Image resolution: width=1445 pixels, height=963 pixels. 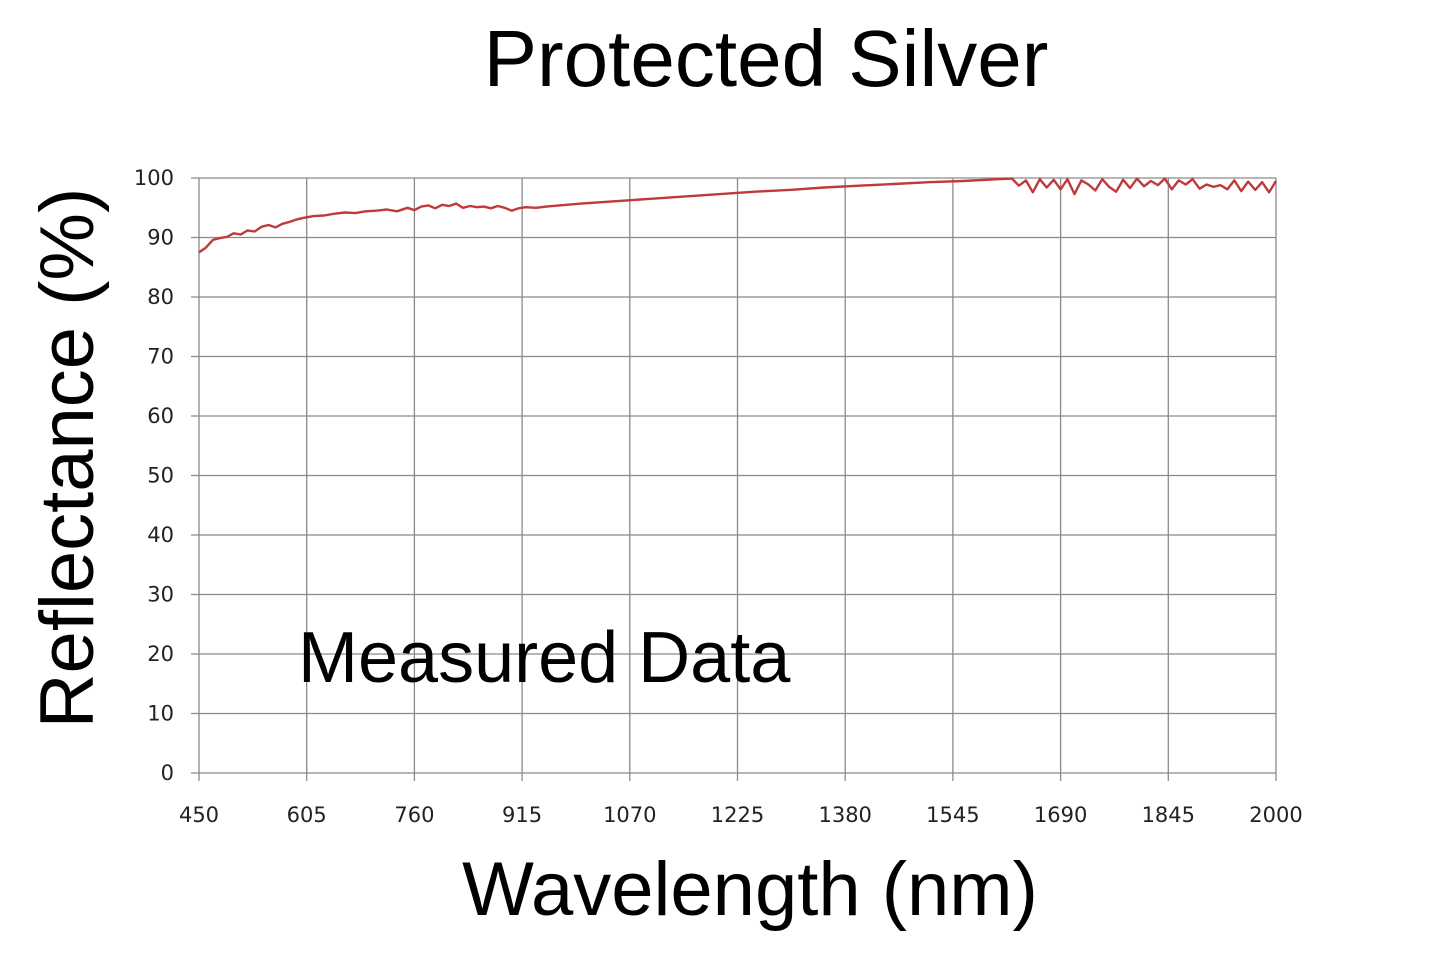 I want to click on x-tick-label: 450, so click(x=199, y=815).